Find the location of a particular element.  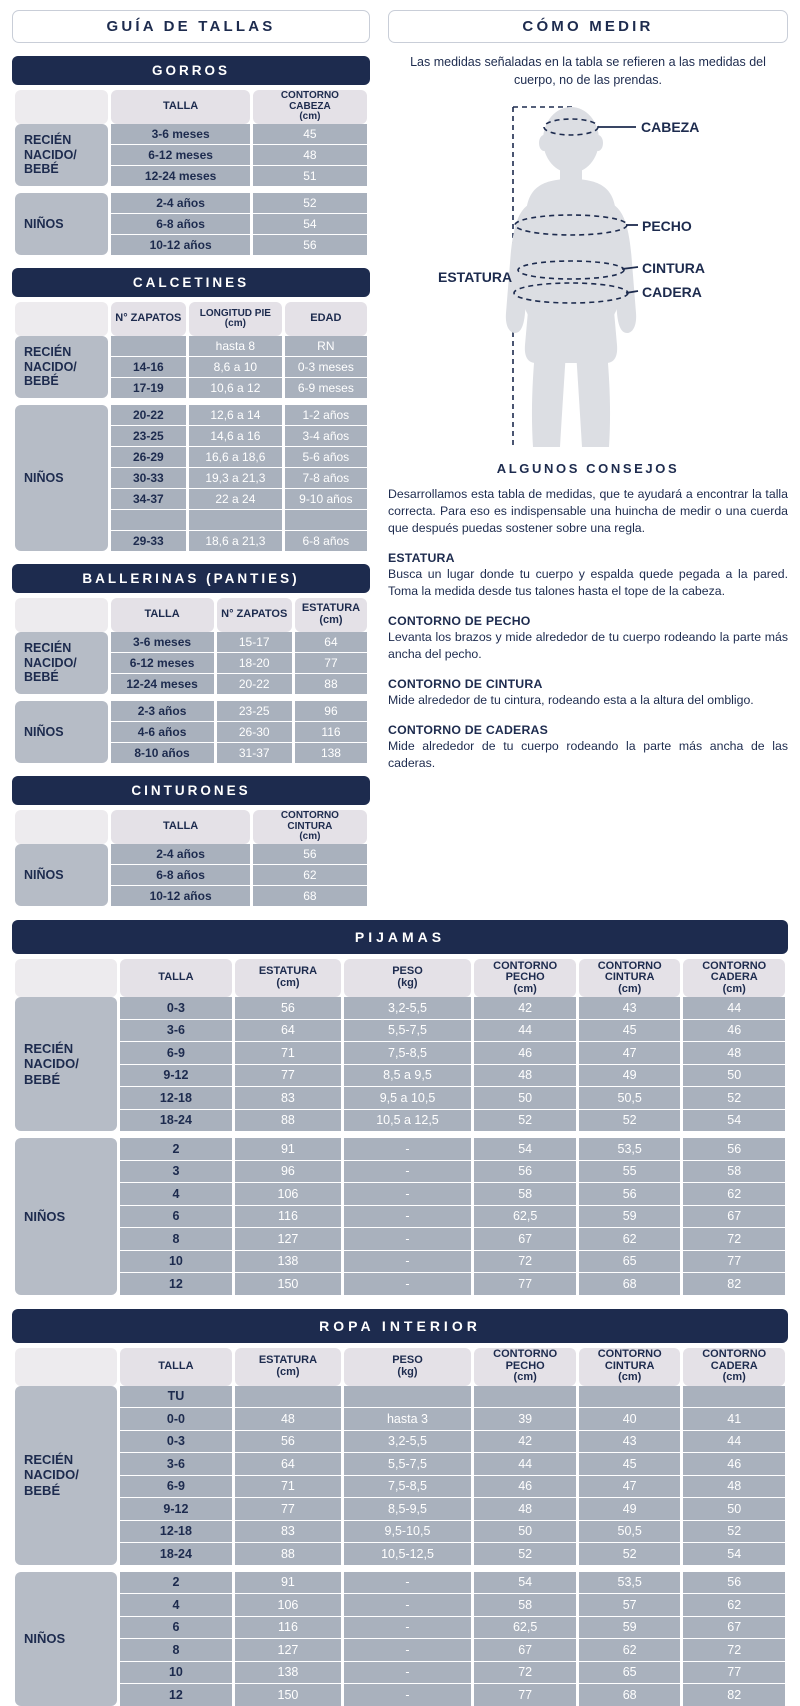

table-cell: 88 is located at coordinates (288, 1554).